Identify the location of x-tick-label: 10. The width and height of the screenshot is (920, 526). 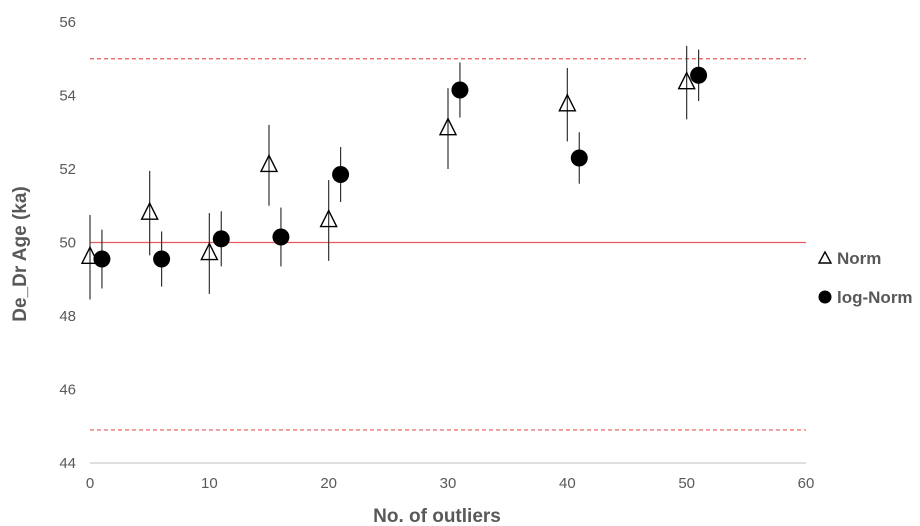
(209, 483).